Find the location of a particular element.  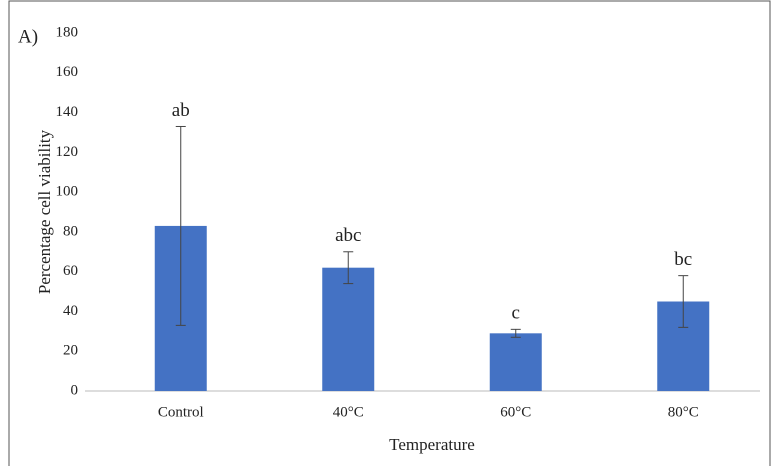

y-axis-title: Percentage cell viability is located at coordinates (44, 211).